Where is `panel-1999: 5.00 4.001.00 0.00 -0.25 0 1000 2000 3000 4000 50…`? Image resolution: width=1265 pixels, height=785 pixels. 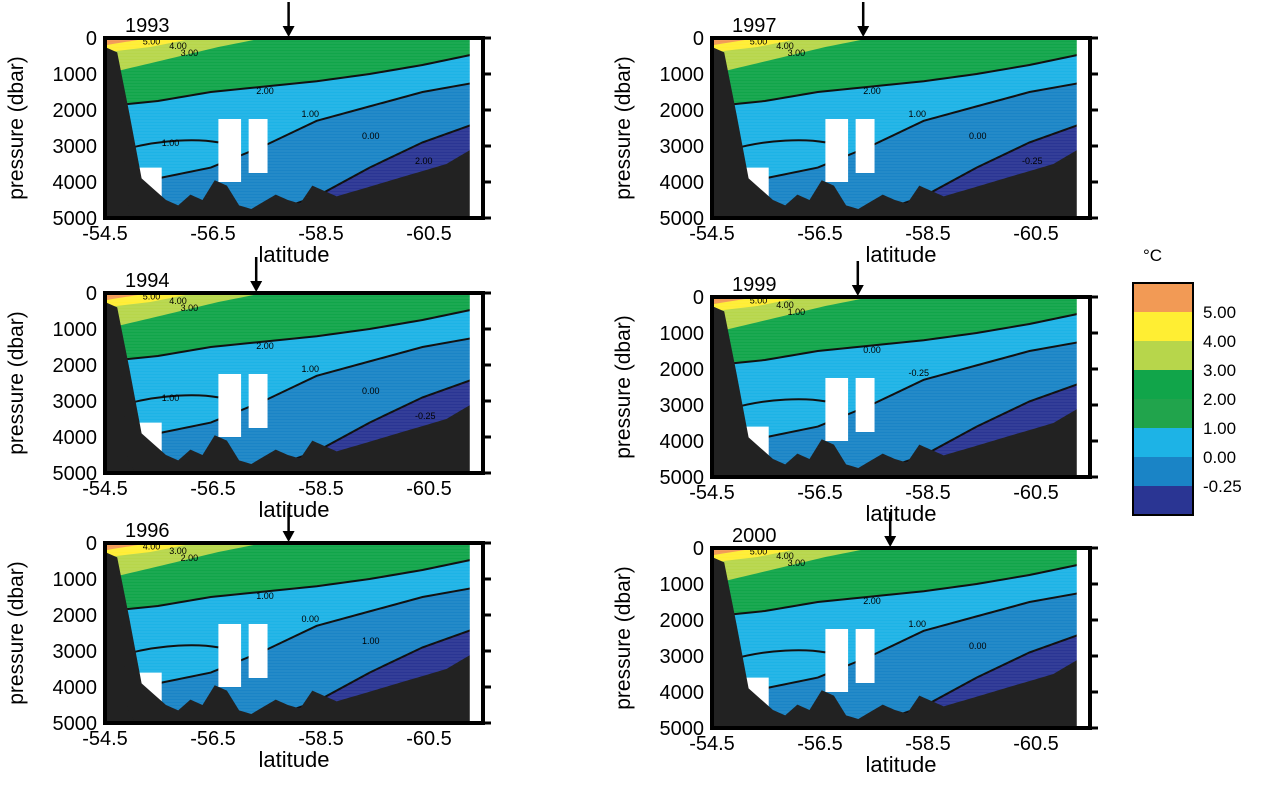
panel-1999: 5.00 4.001.00 0.00 -0.25 0 1000 2000 3000 4000 50… is located at coordinates (855, 393).